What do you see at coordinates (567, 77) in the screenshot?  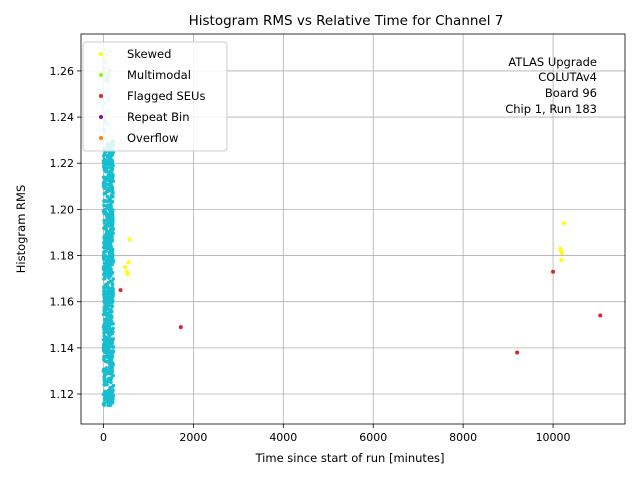 I see `annotation-line: COLUTAv4` at bounding box center [567, 77].